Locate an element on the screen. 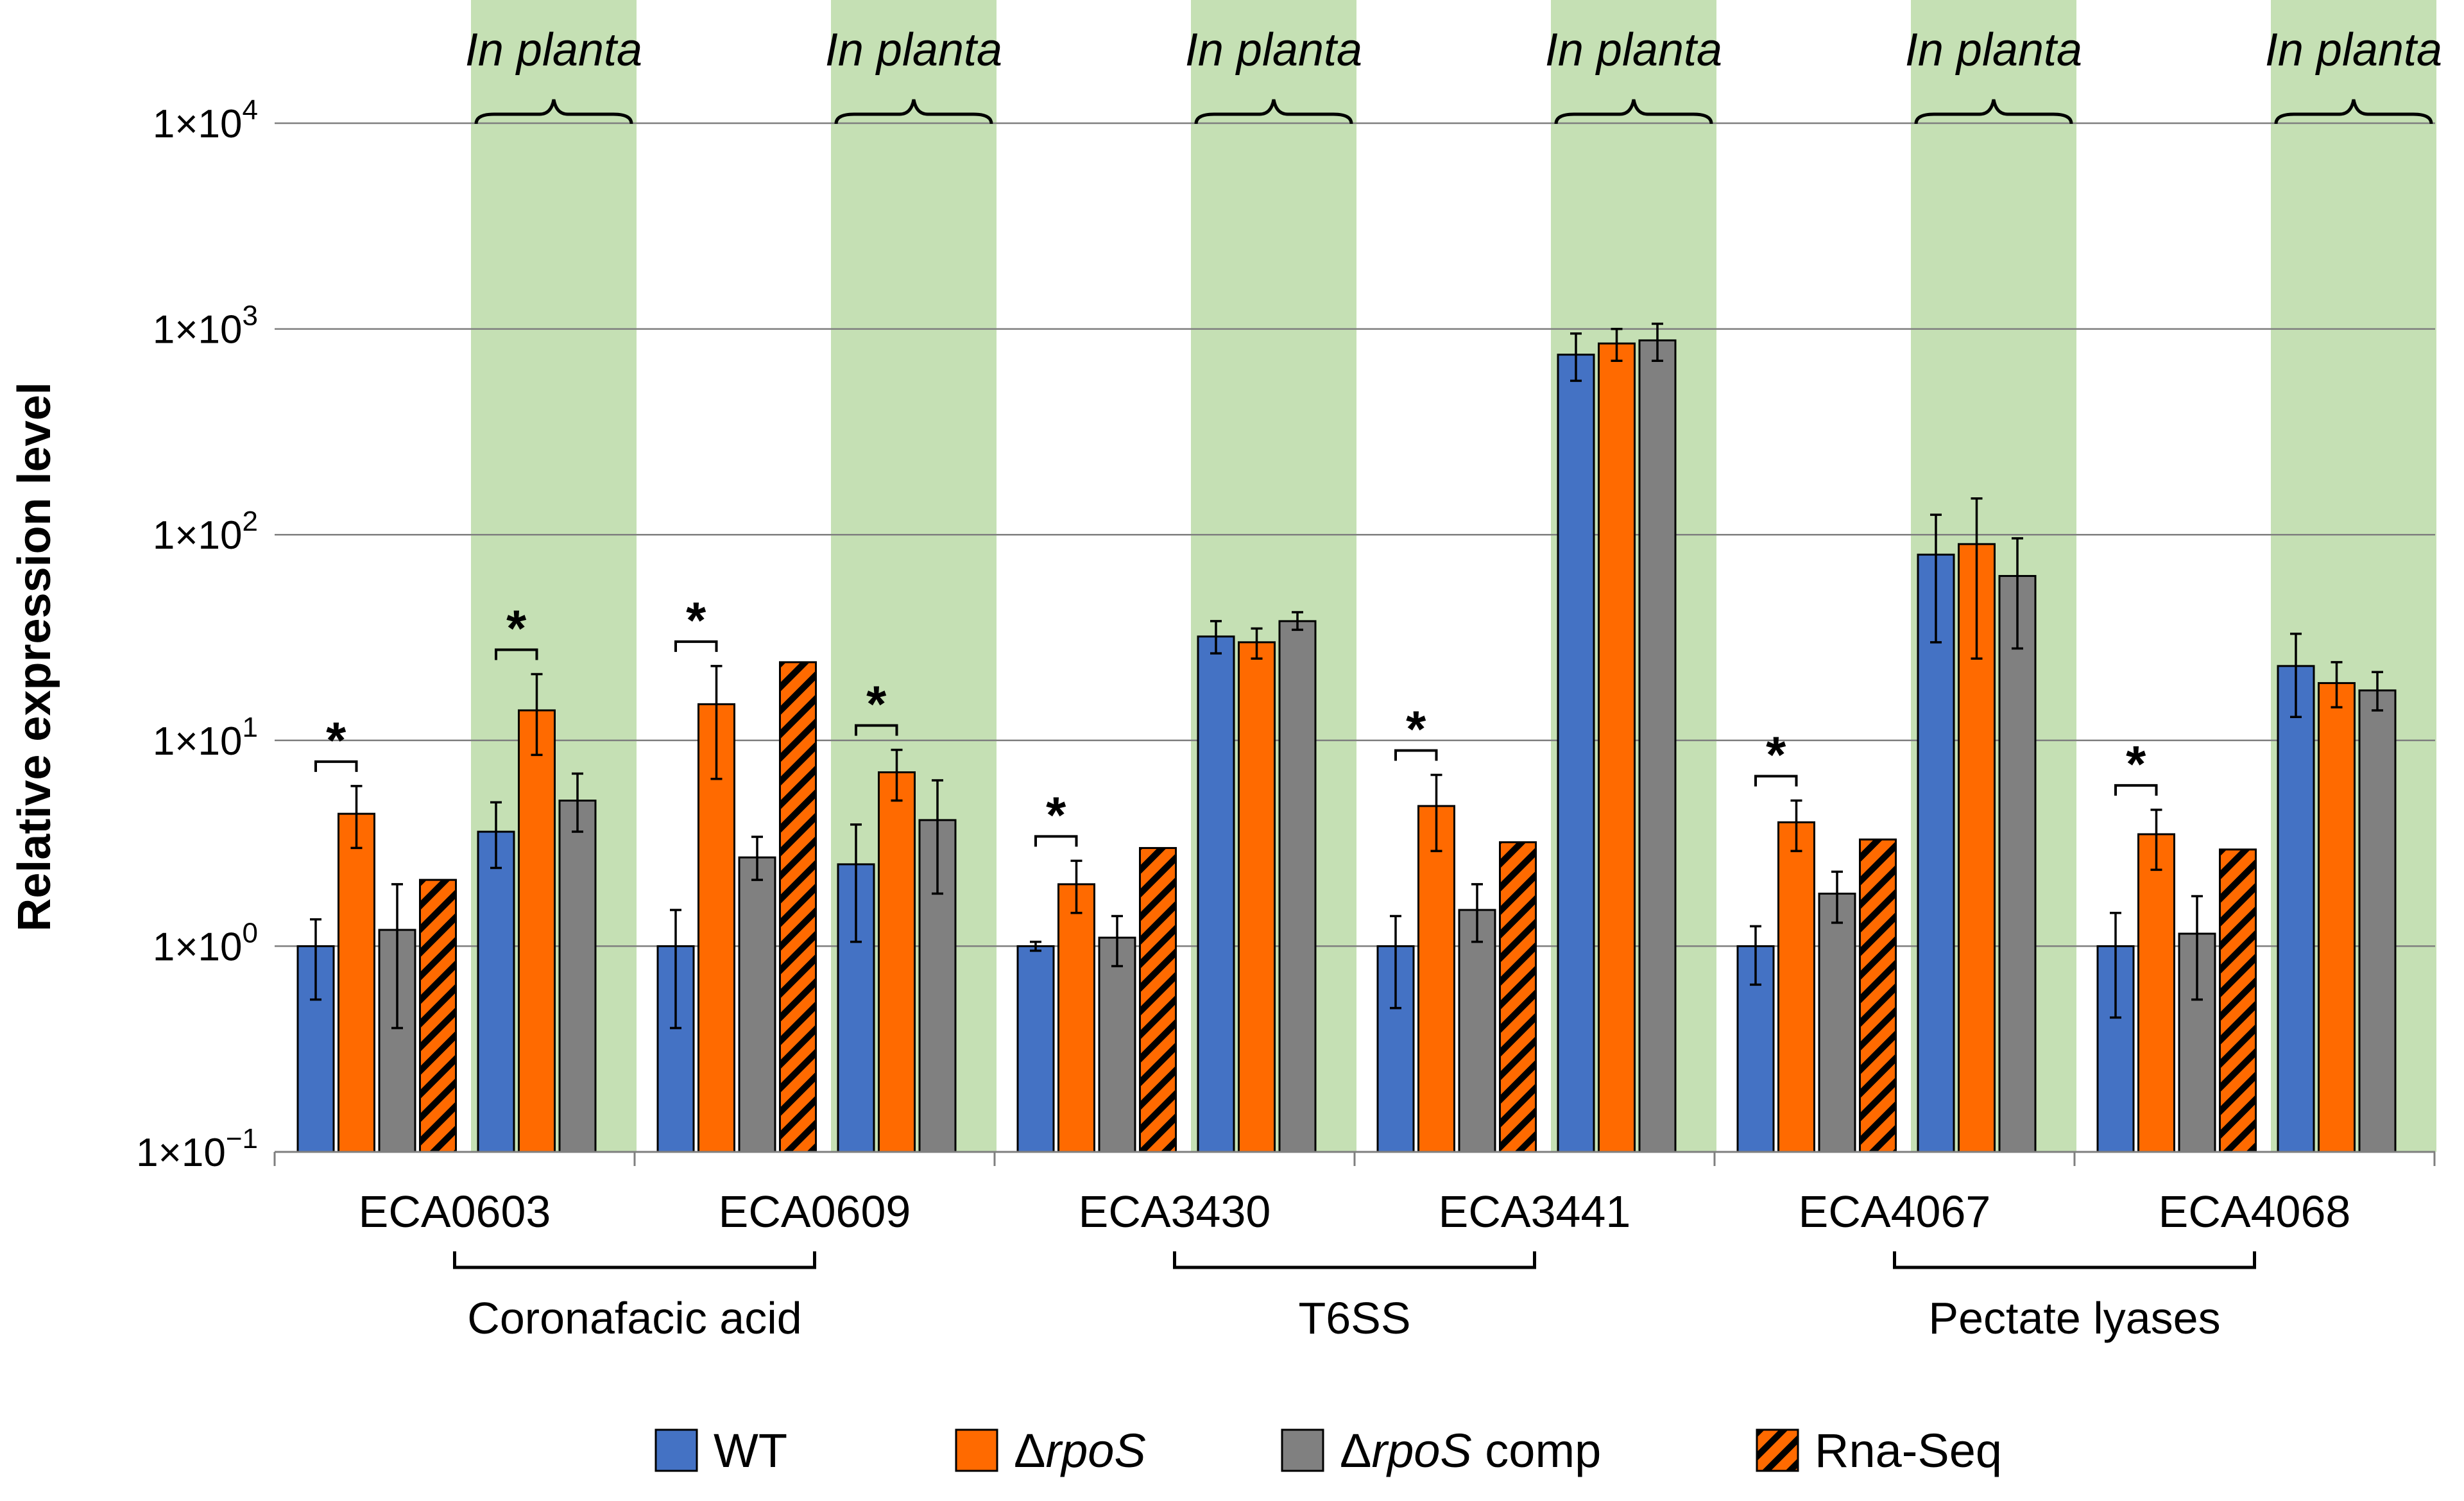  y-tick-label: 1×10² is located at coordinates (206, 532).